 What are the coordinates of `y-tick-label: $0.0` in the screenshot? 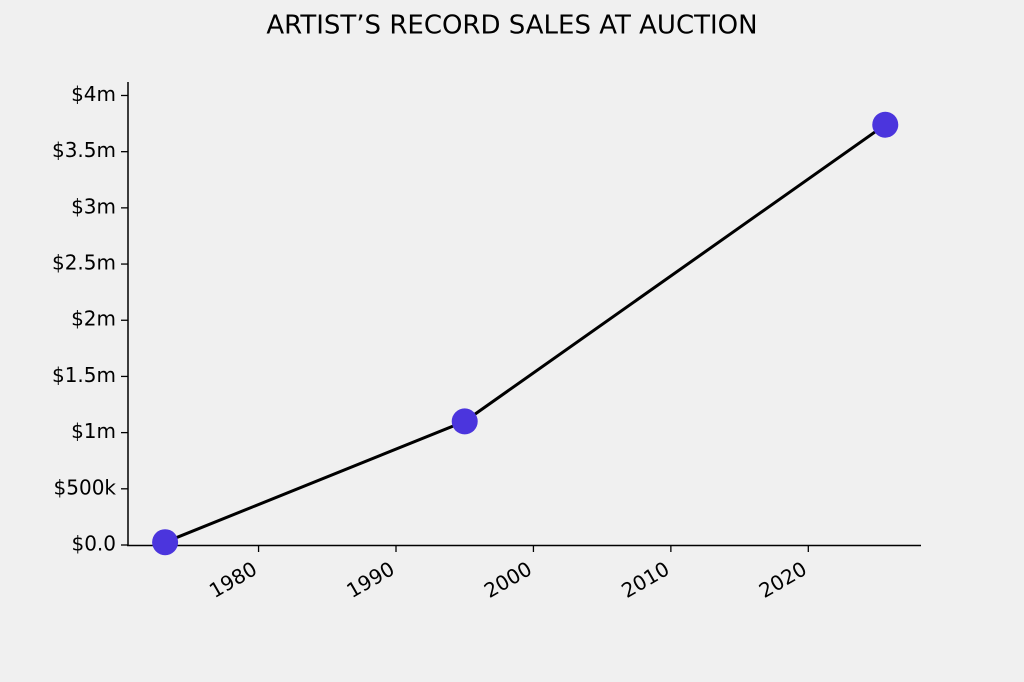 It's located at (93, 544).